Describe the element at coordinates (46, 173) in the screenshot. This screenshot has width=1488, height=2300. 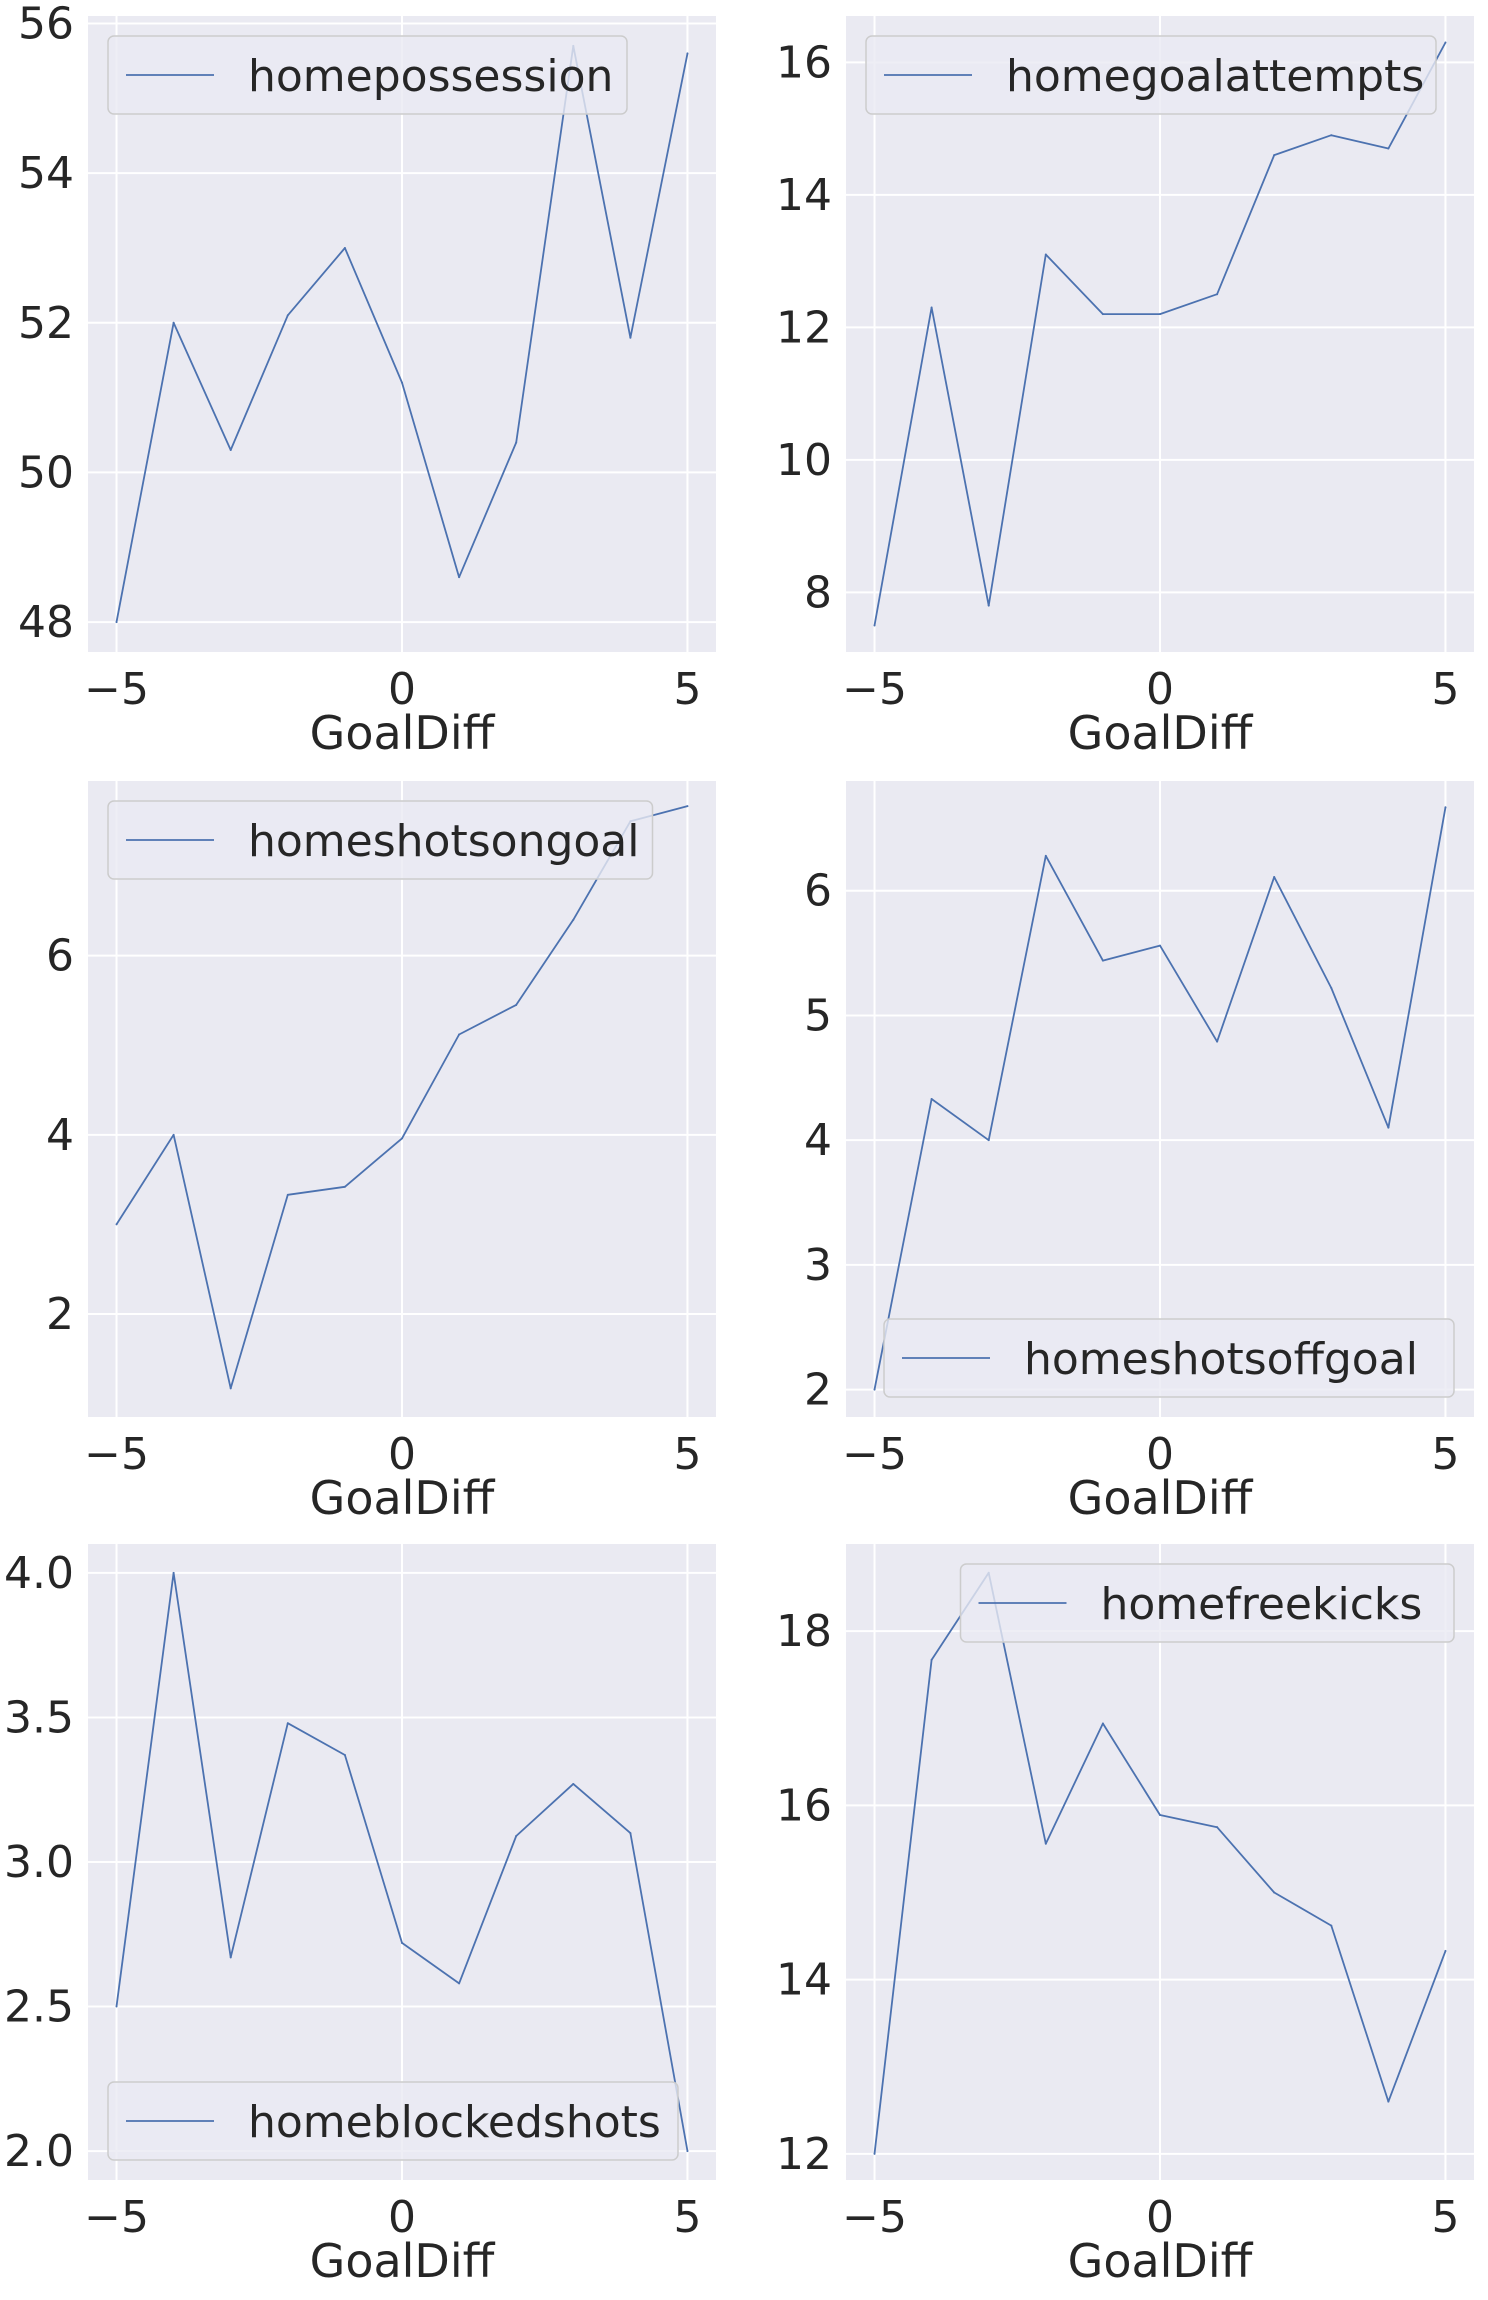
I see `y-tick-label: 54` at that location.